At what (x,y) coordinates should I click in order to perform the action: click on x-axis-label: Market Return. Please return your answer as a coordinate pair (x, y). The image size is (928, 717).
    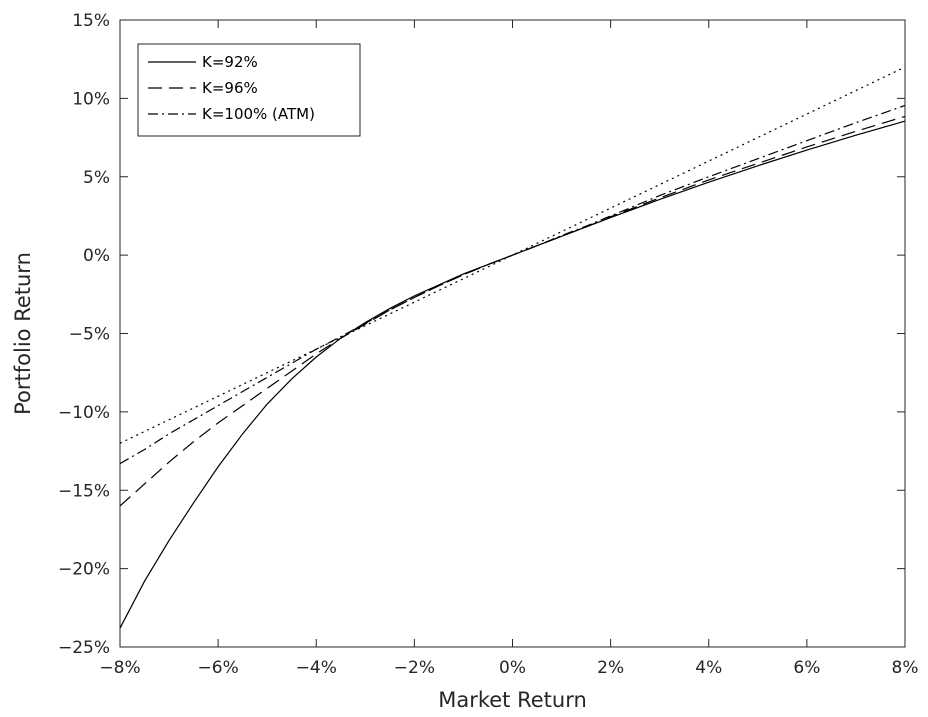
    Looking at the image, I should click on (512, 700).